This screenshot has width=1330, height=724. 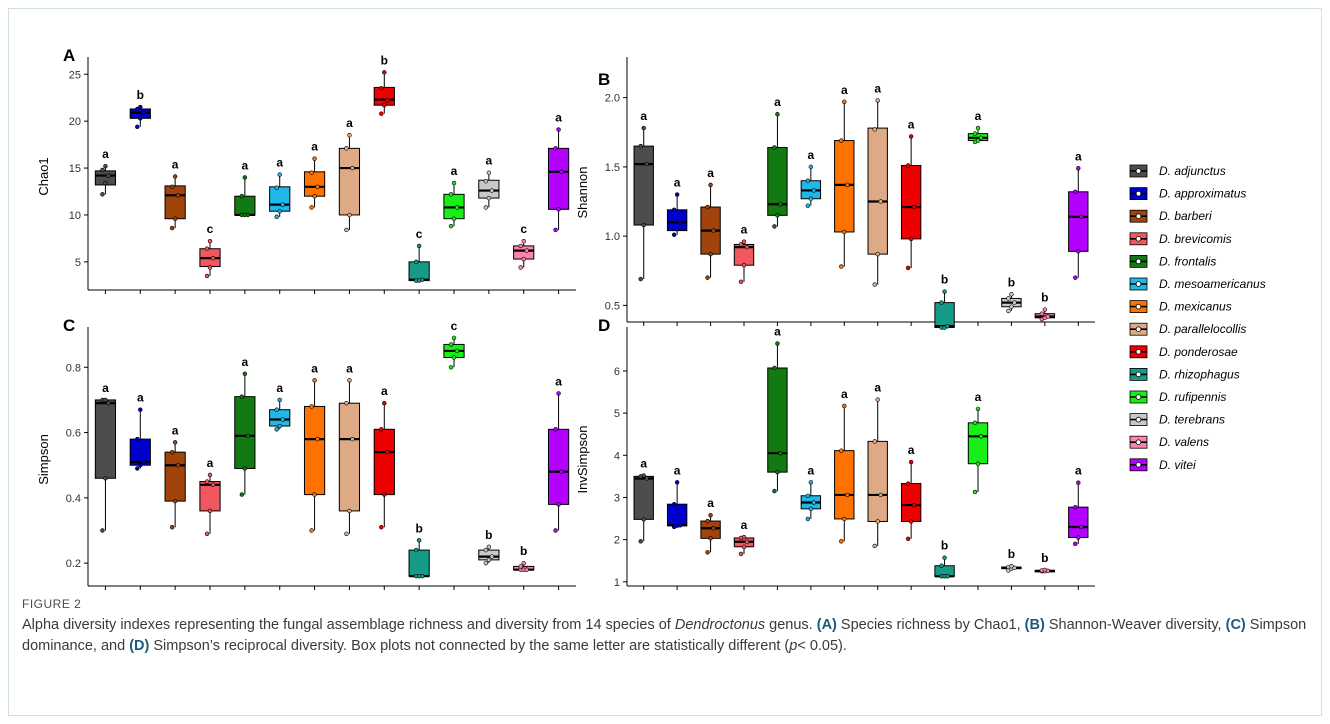 What do you see at coordinates (612, 168) in the screenshot?
I see `y-tick-label: 1.5` at bounding box center [612, 168].